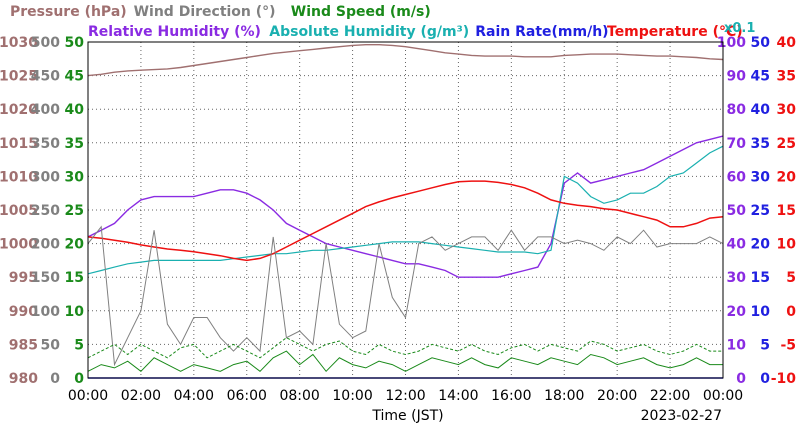  What do you see at coordinates (45, 278) in the screenshot?
I see `wind-direction-tick-label: 150` at bounding box center [45, 278].